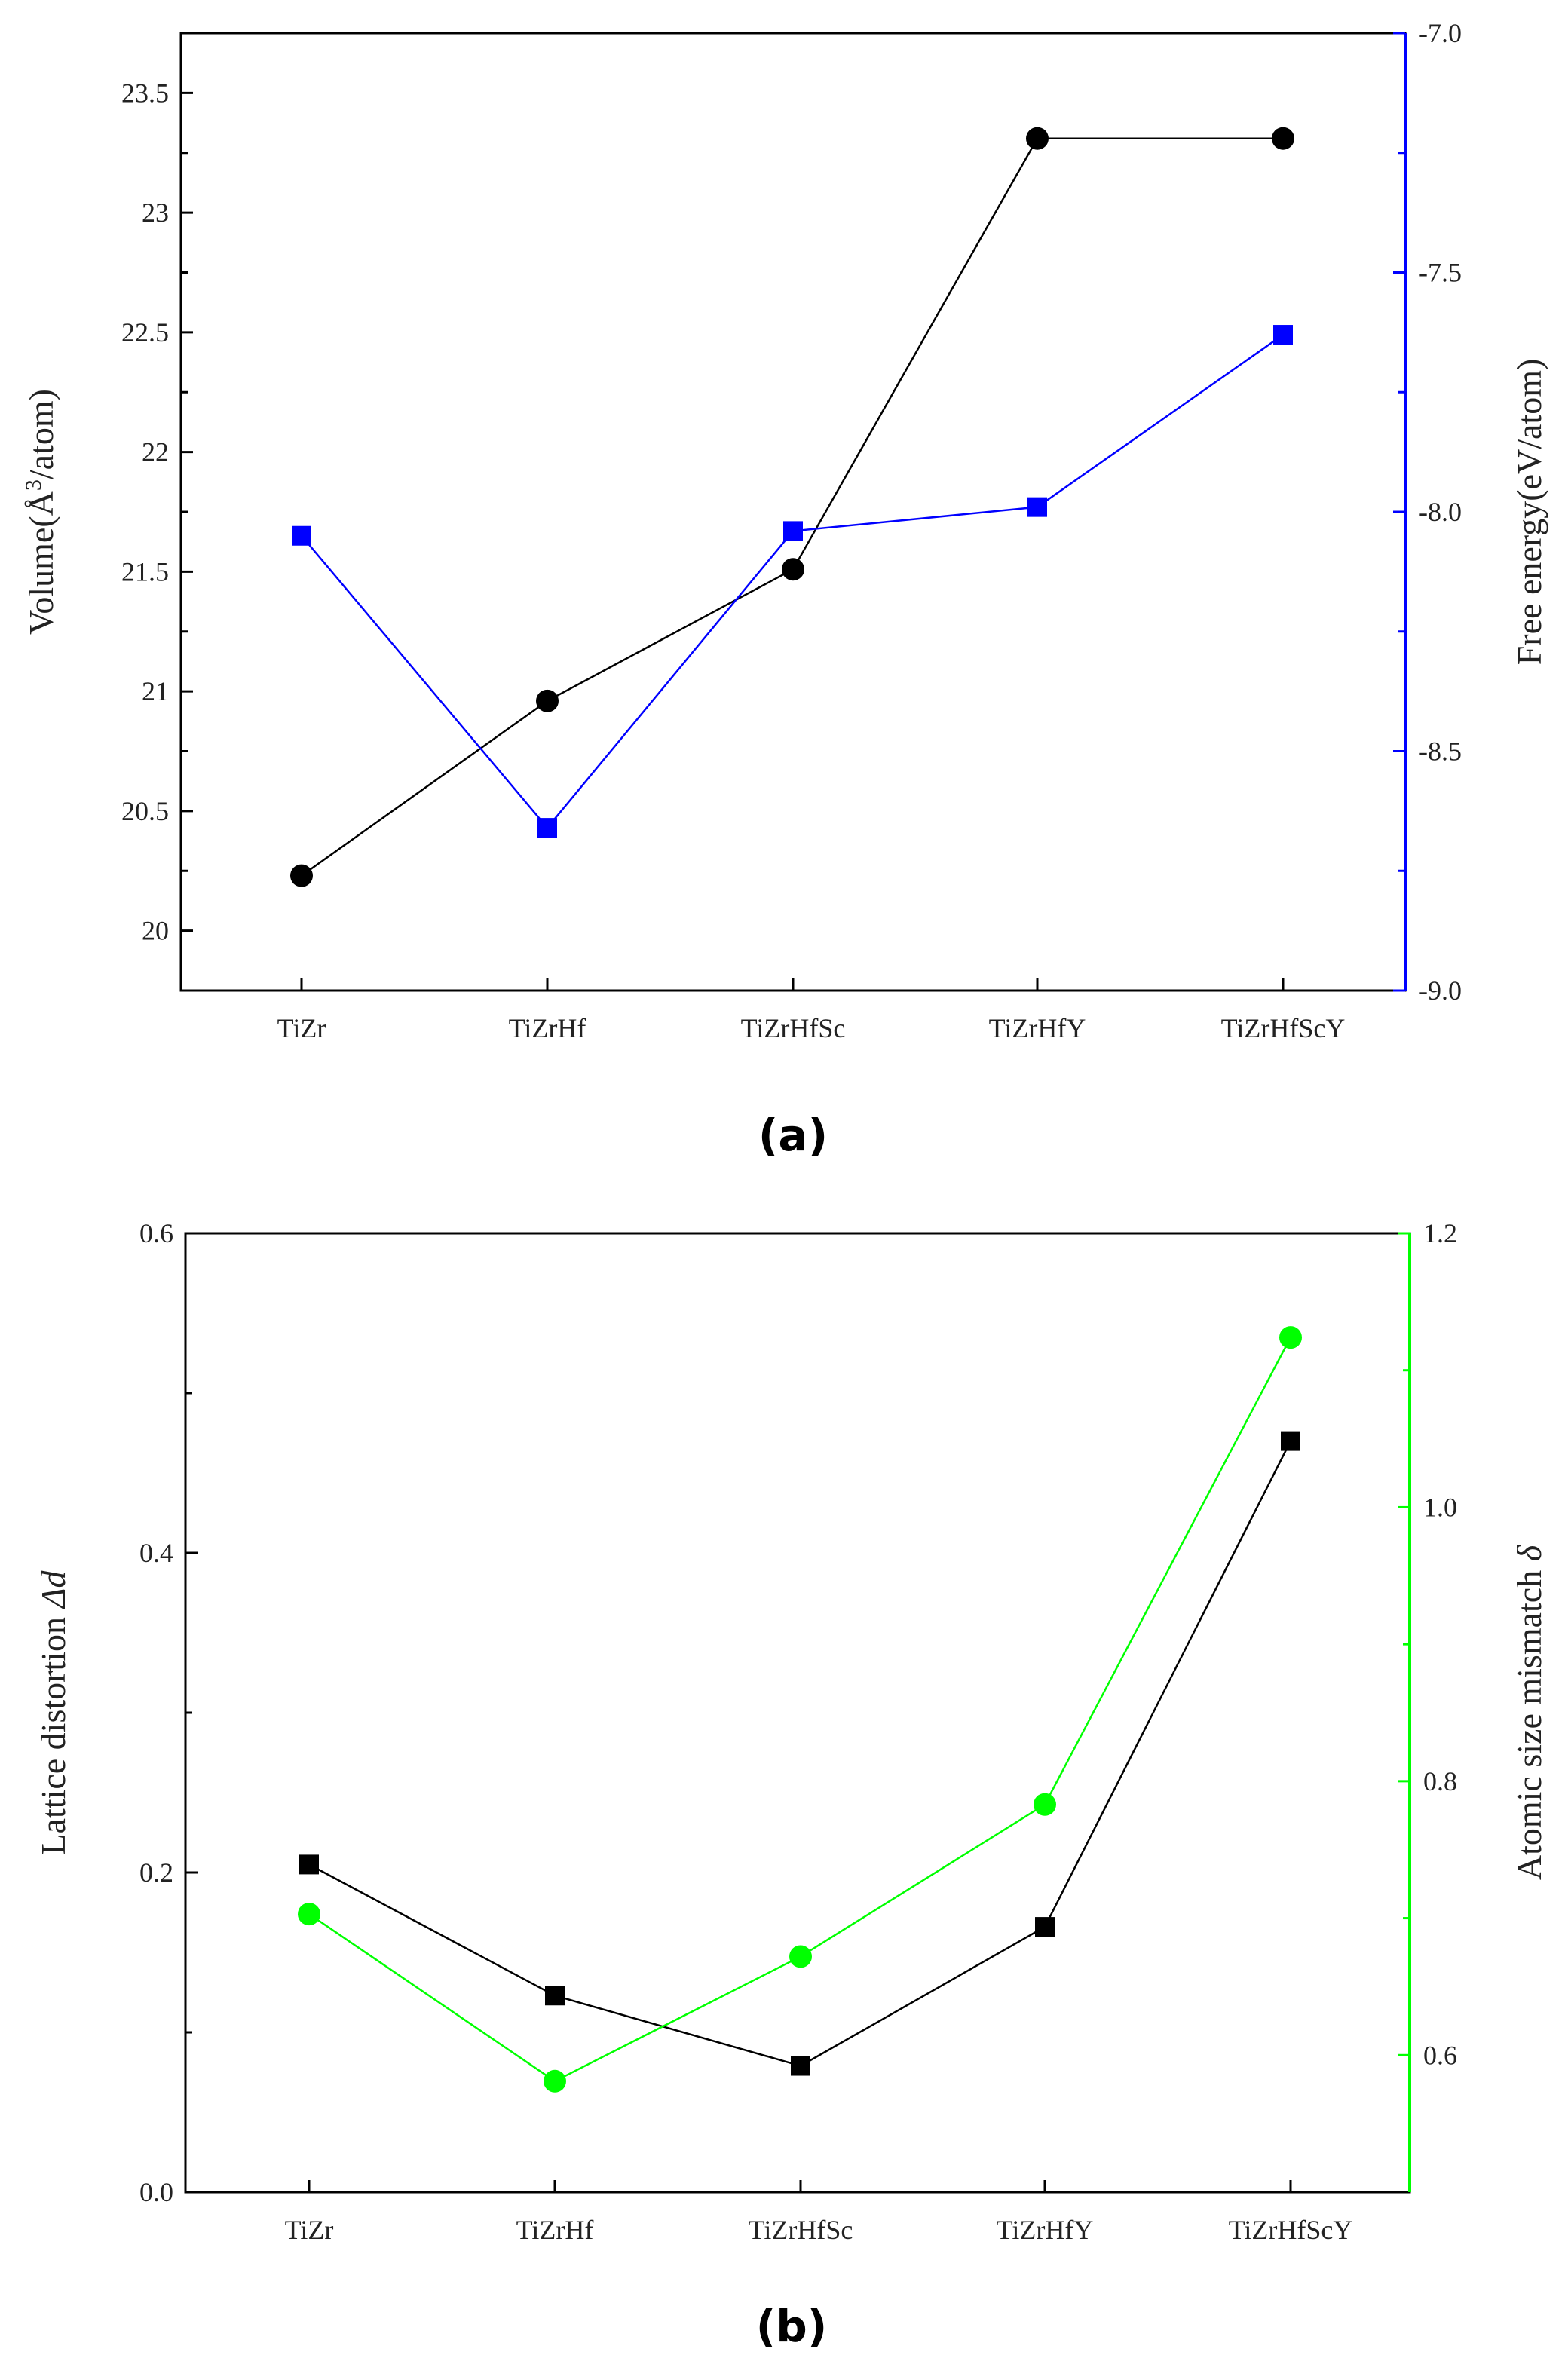 The width and height of the screenshot is (1568, 2358). I want to click on left-tick-label: 21.5, so click(145, 571).